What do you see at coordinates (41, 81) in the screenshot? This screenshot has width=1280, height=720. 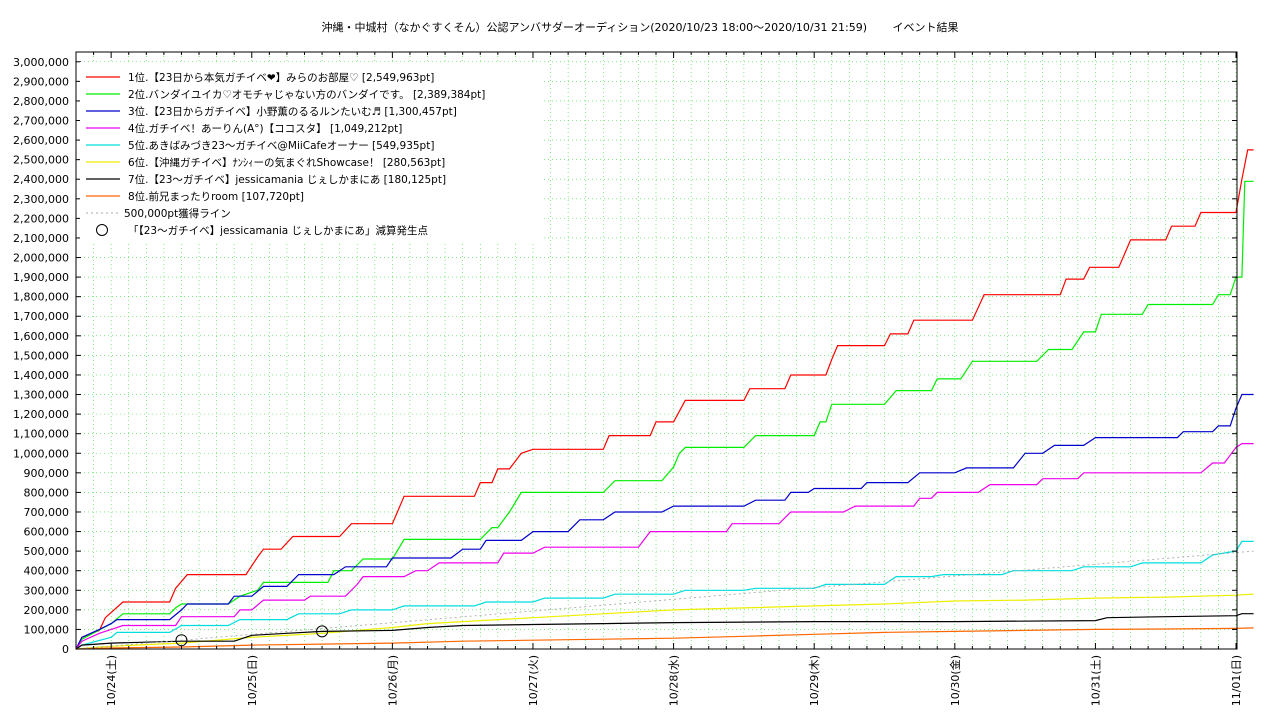 I see `y-tick-label: 2,900,000` at bounding box center [41, 81].